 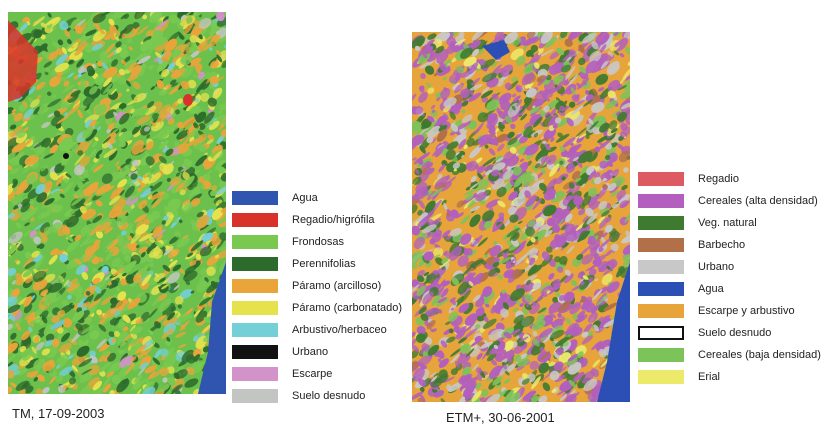 What do you see at coordinates (759, 355) in the screenshot?
I see `legend-label: Cereales (baja densidad)` at bounding box center [759, 355].